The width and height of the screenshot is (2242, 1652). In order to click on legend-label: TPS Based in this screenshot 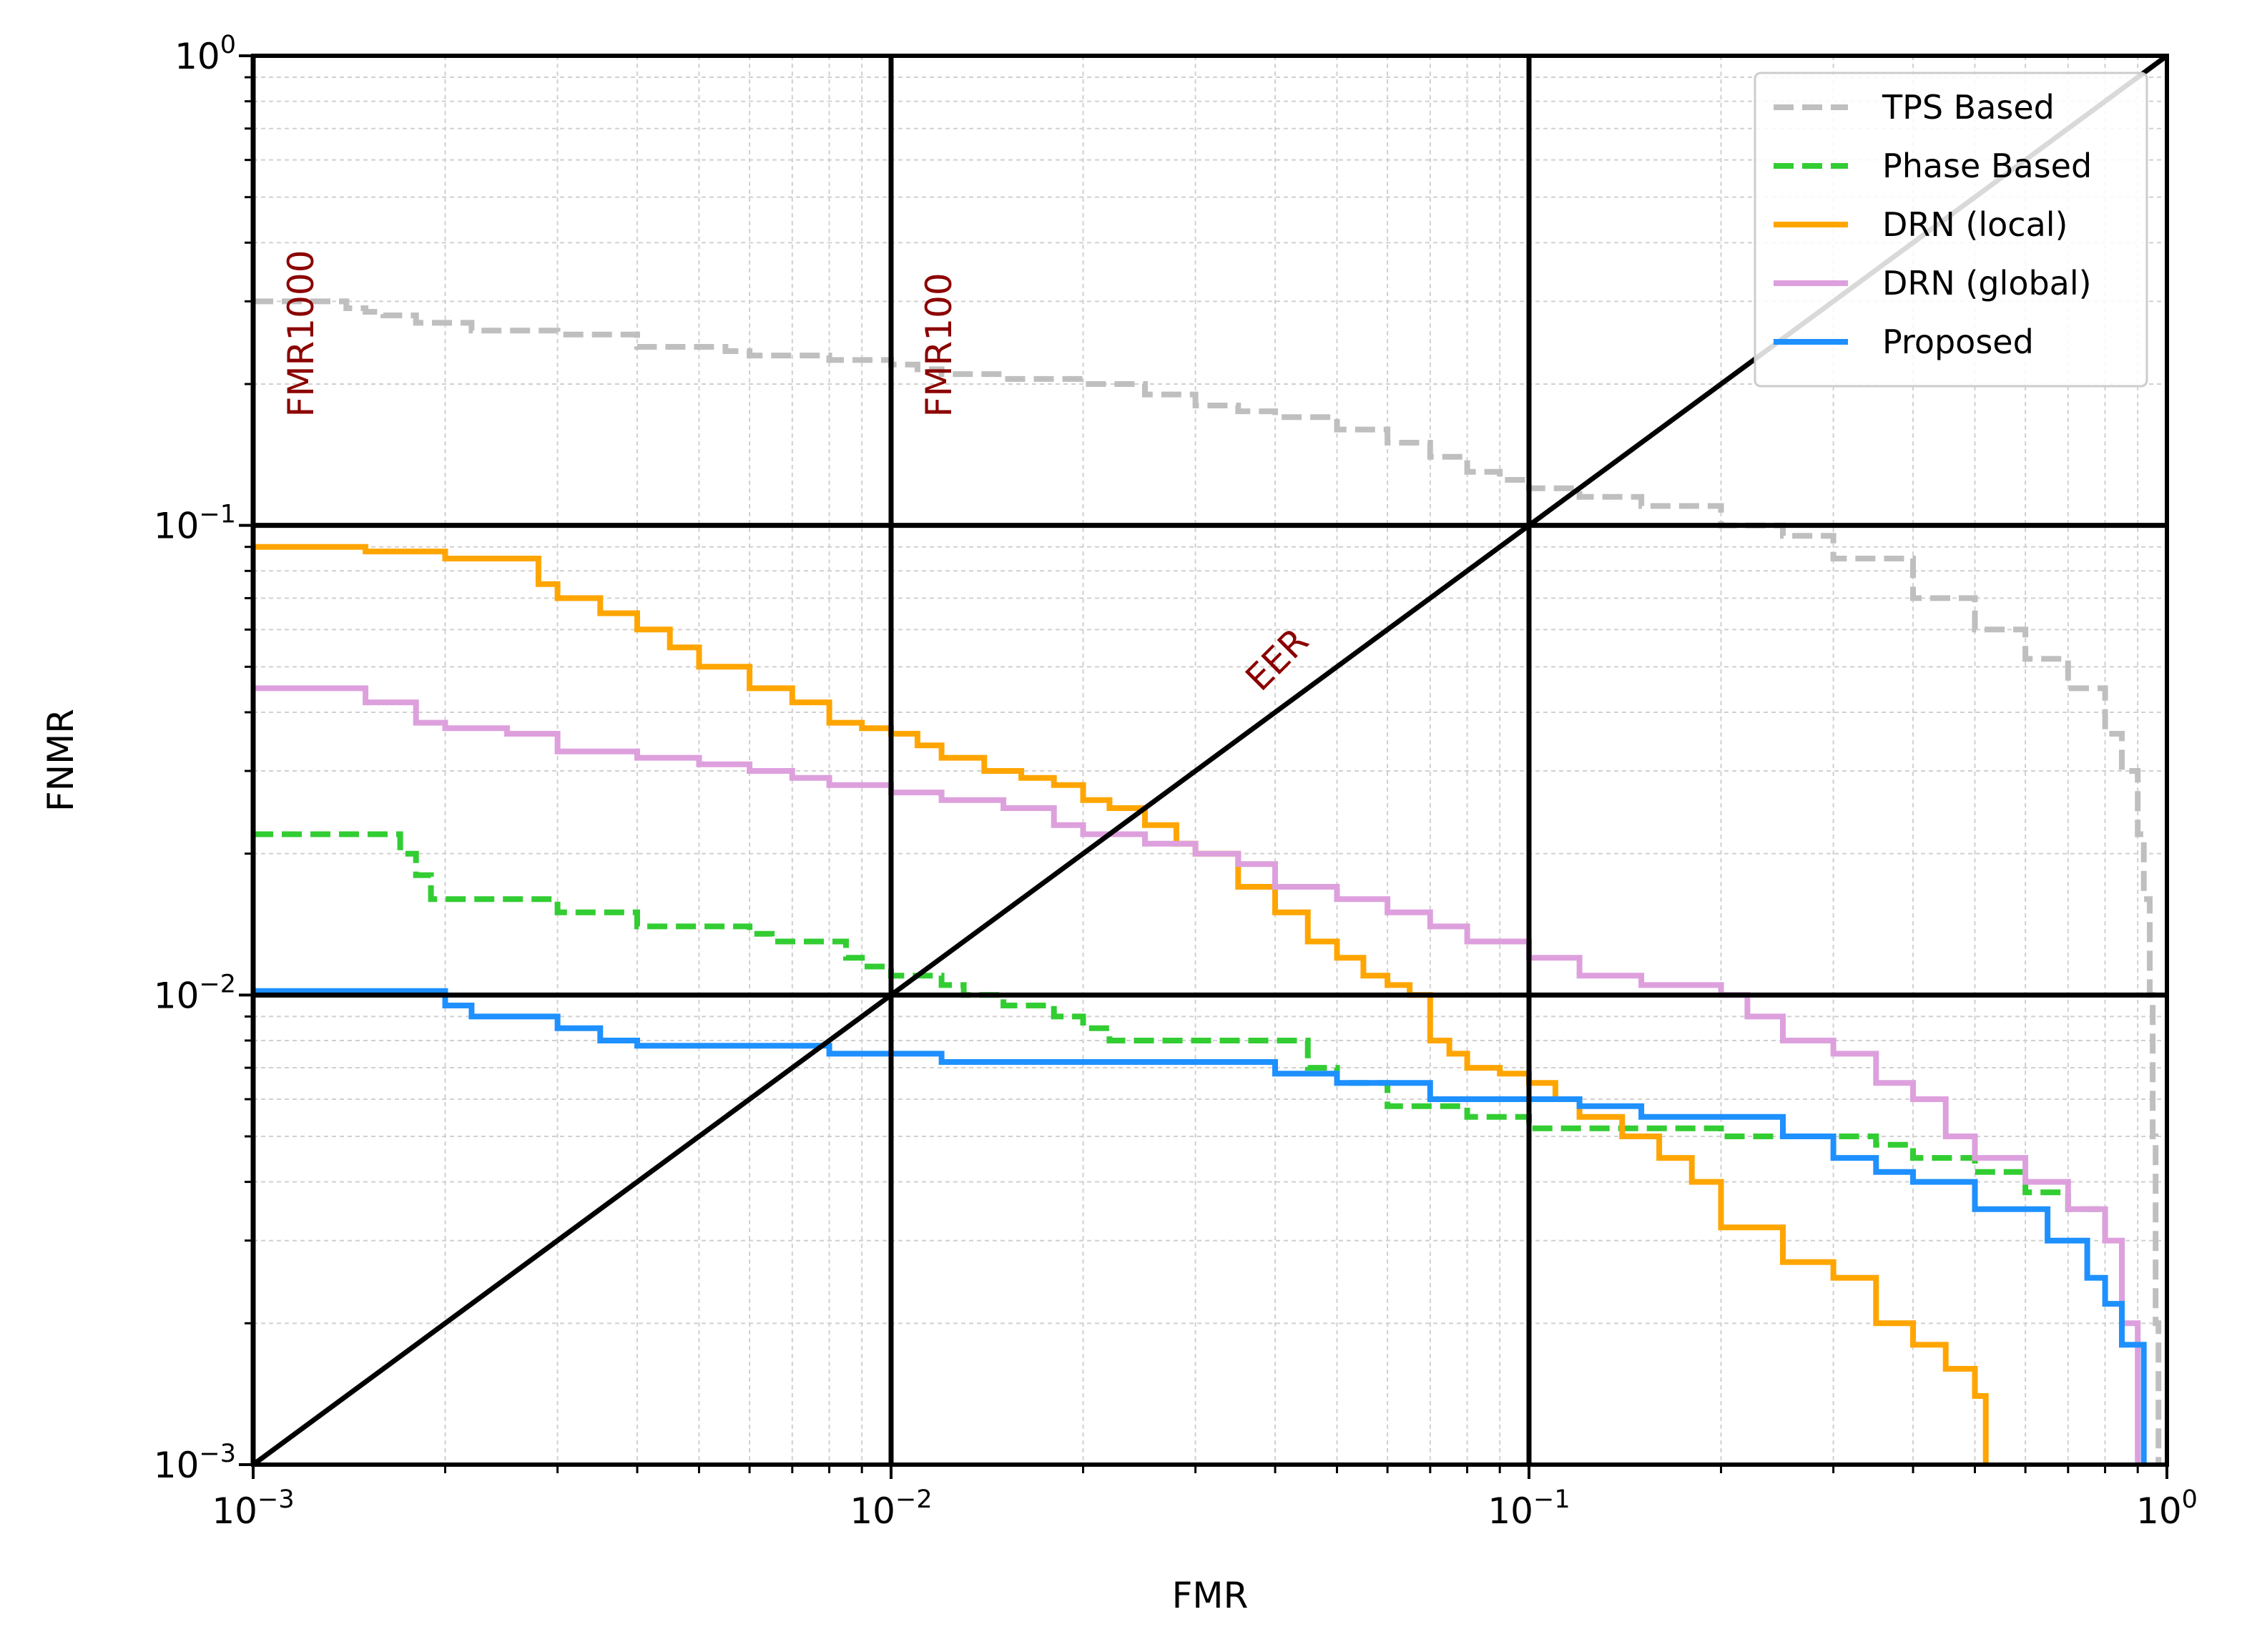, I will do `click(1969, 108)`.